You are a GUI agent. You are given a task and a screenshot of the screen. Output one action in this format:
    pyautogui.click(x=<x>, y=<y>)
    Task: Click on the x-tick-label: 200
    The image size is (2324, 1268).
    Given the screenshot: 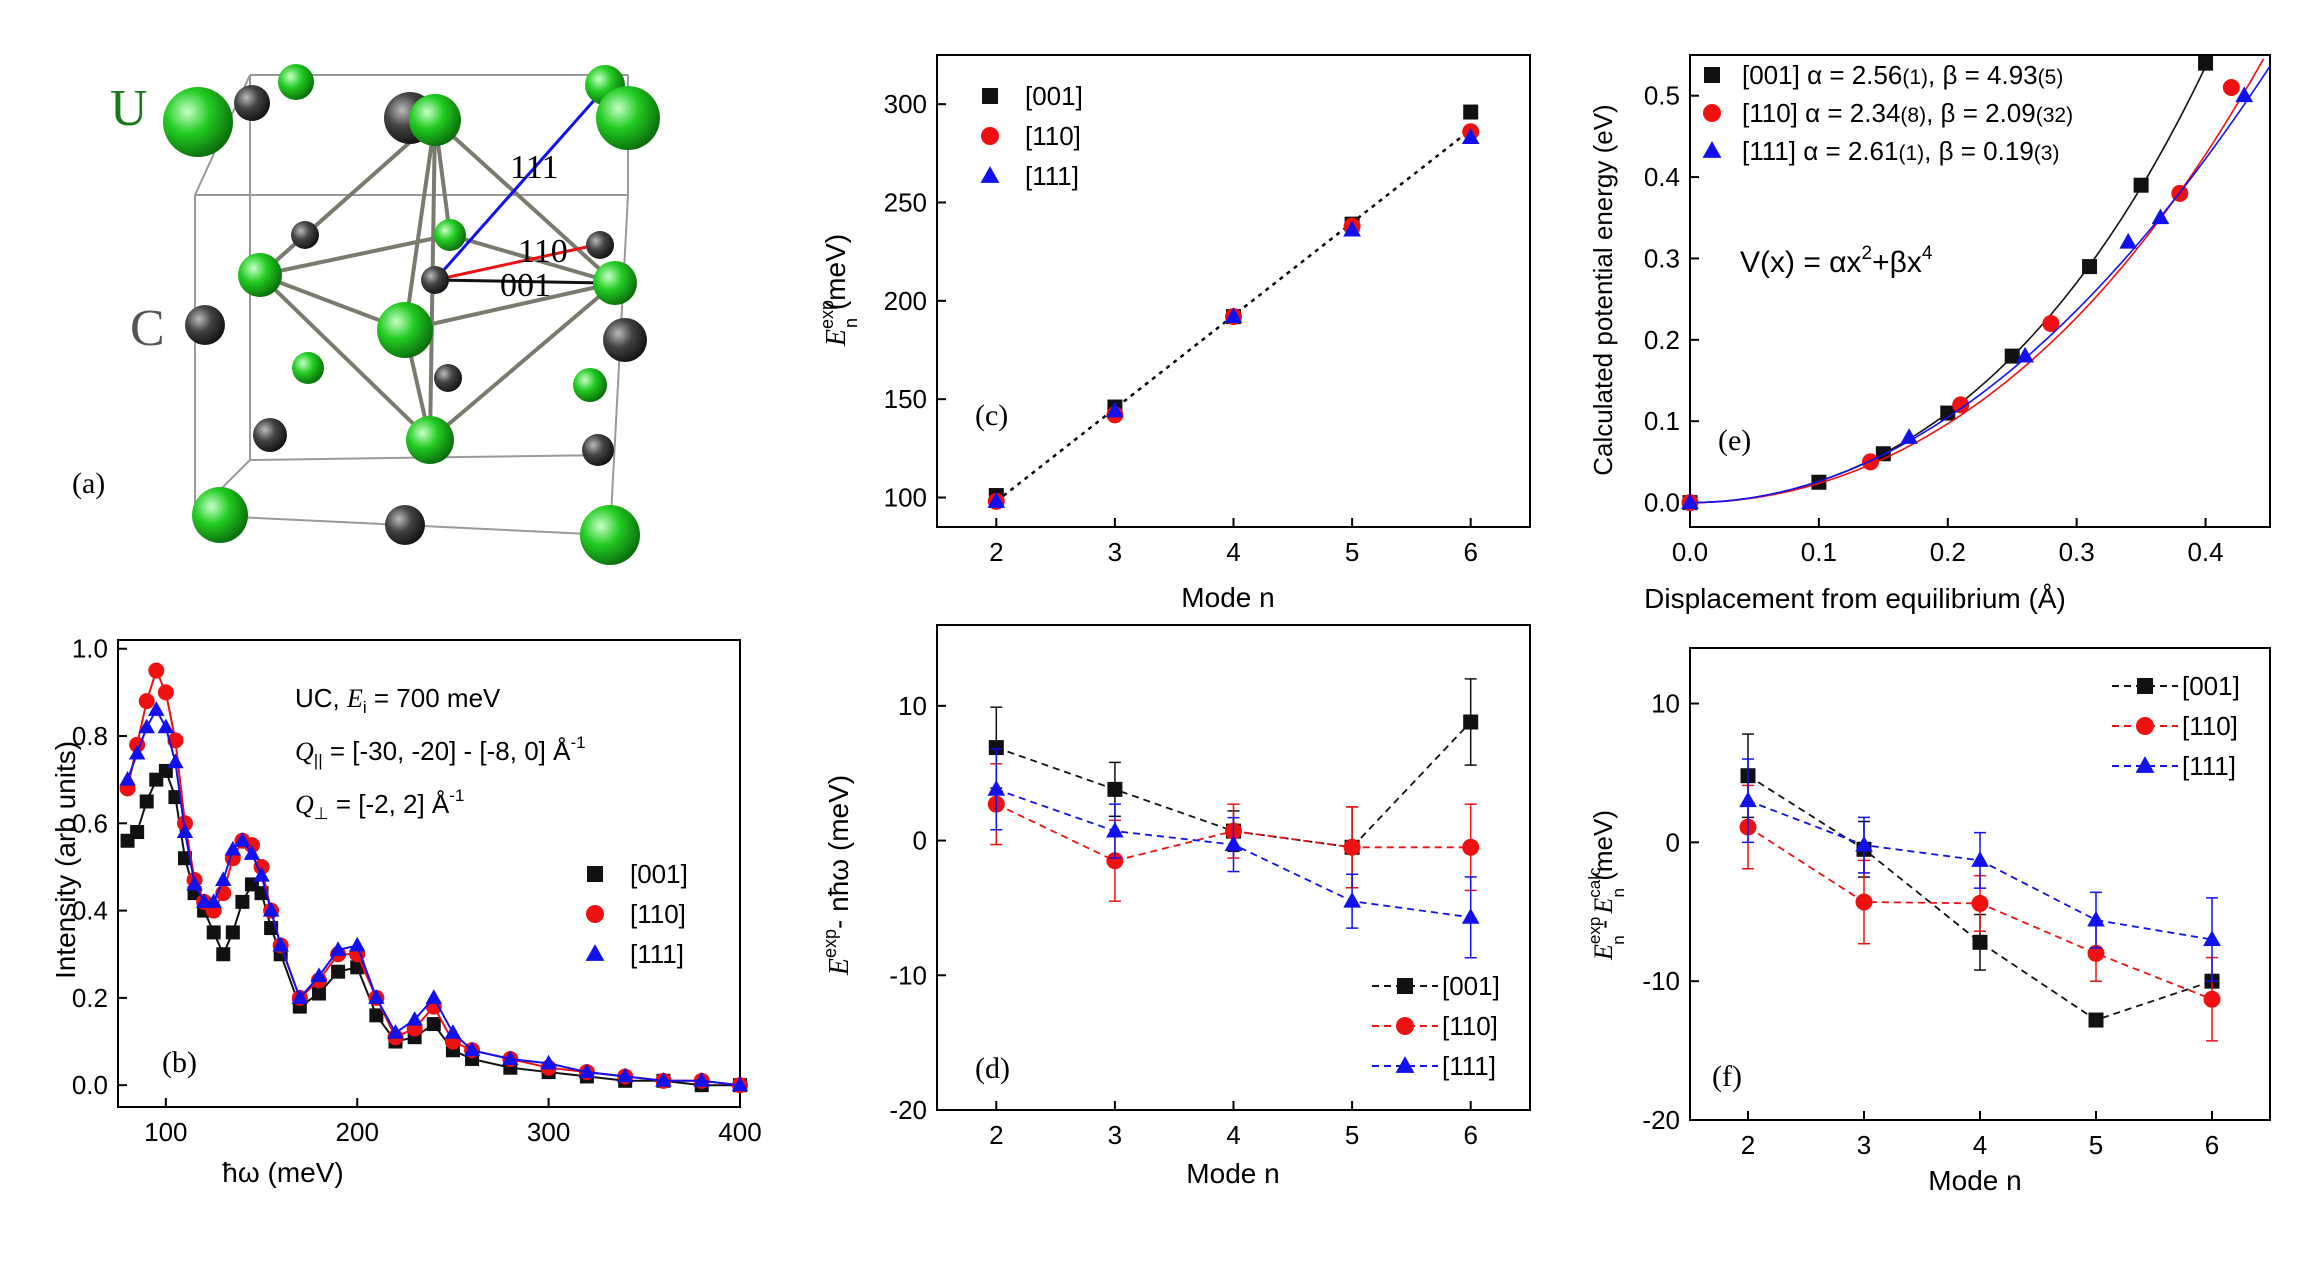 What is the action you would take?
    pyautogui.click(x=357, y=1132)
    